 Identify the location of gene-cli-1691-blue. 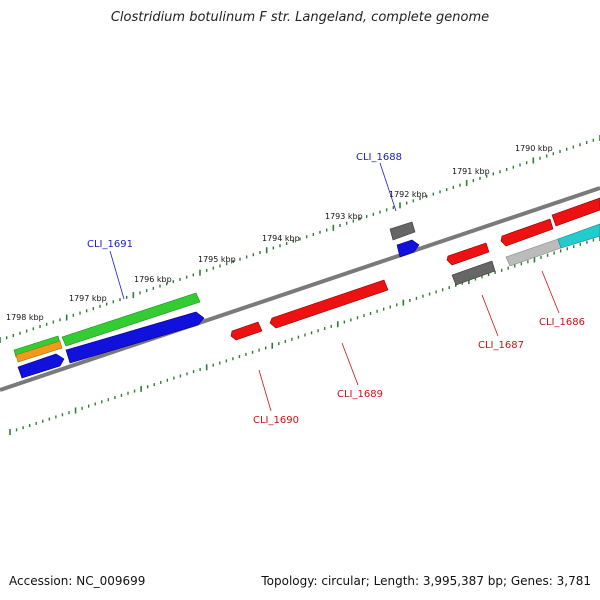
(135, 337).